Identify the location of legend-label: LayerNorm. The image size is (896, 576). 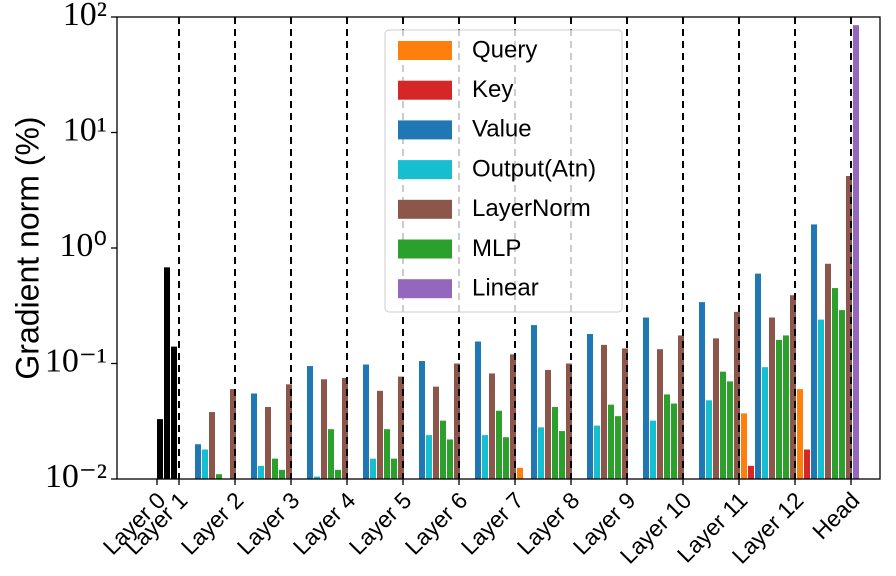
(531, 208).